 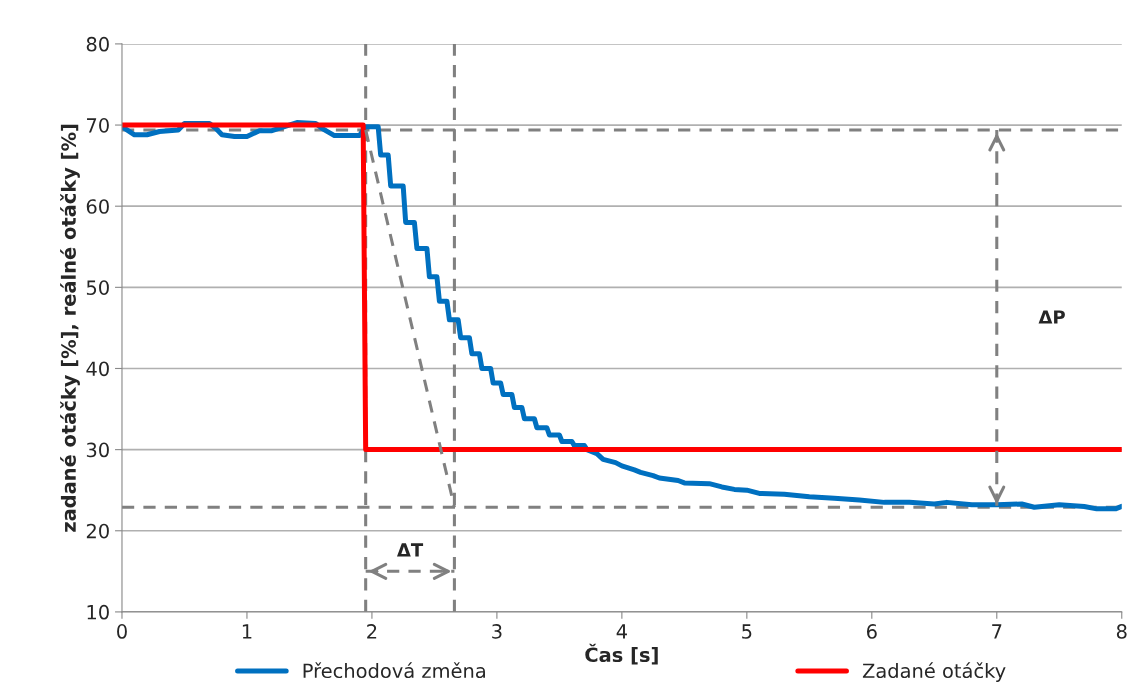 I want to click on x-tick-label: 2, so click(x=372, y=631).